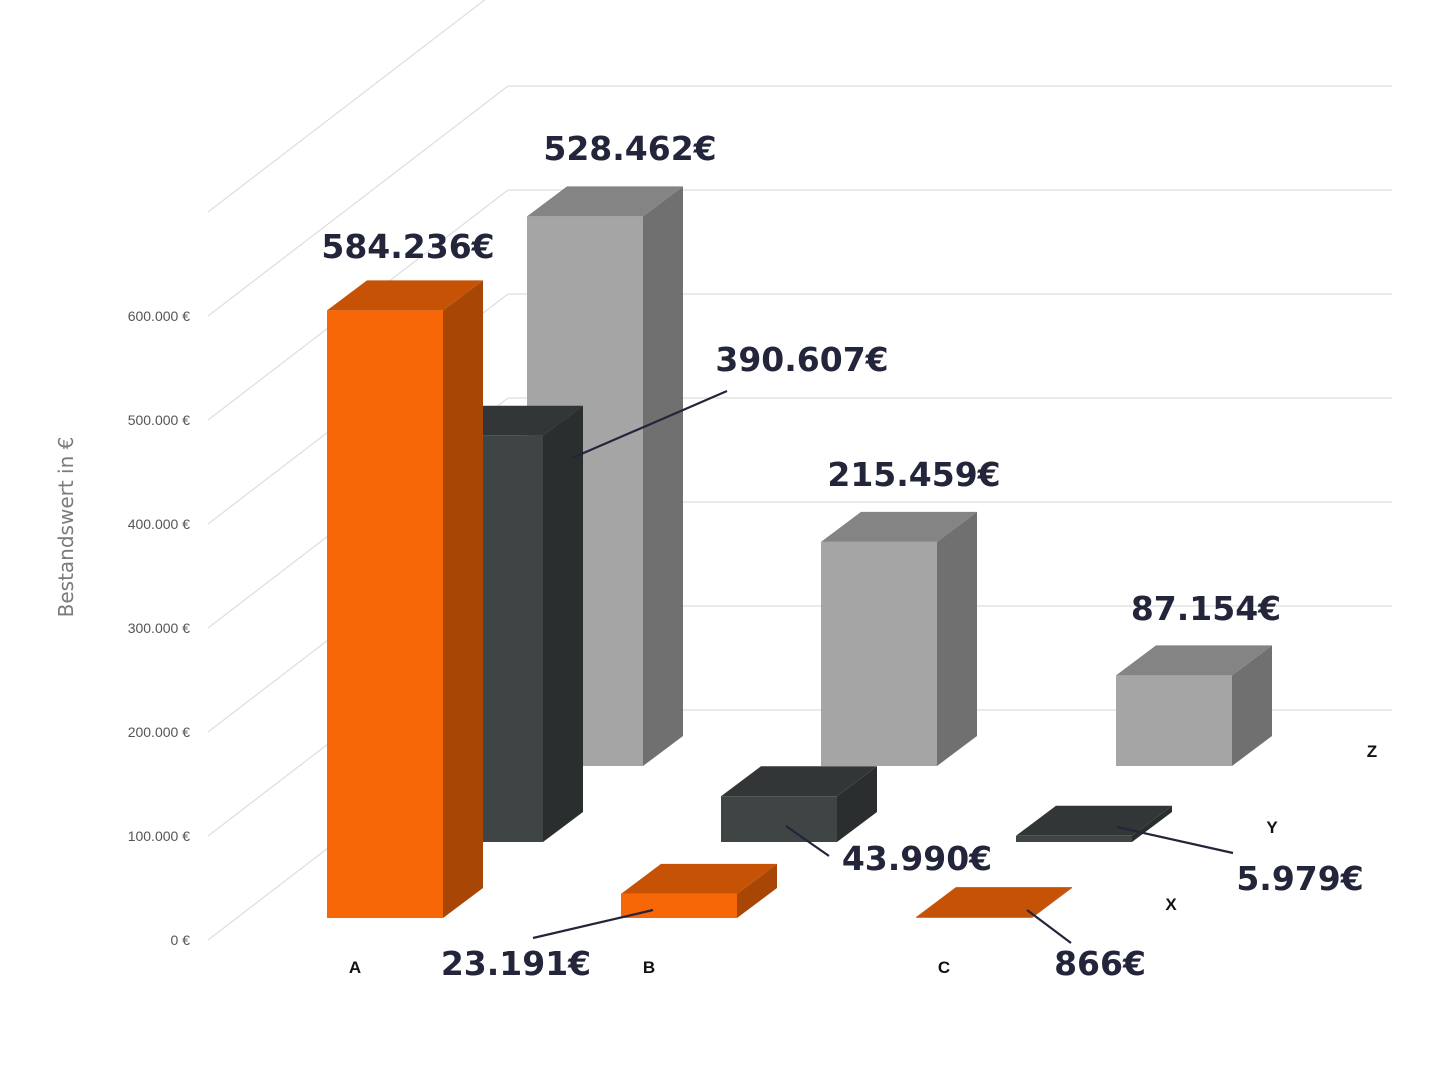  Describe the element at coordinates (407, 246) in the screenshot. I see `data-label-X-A: 584.236€` at that location.